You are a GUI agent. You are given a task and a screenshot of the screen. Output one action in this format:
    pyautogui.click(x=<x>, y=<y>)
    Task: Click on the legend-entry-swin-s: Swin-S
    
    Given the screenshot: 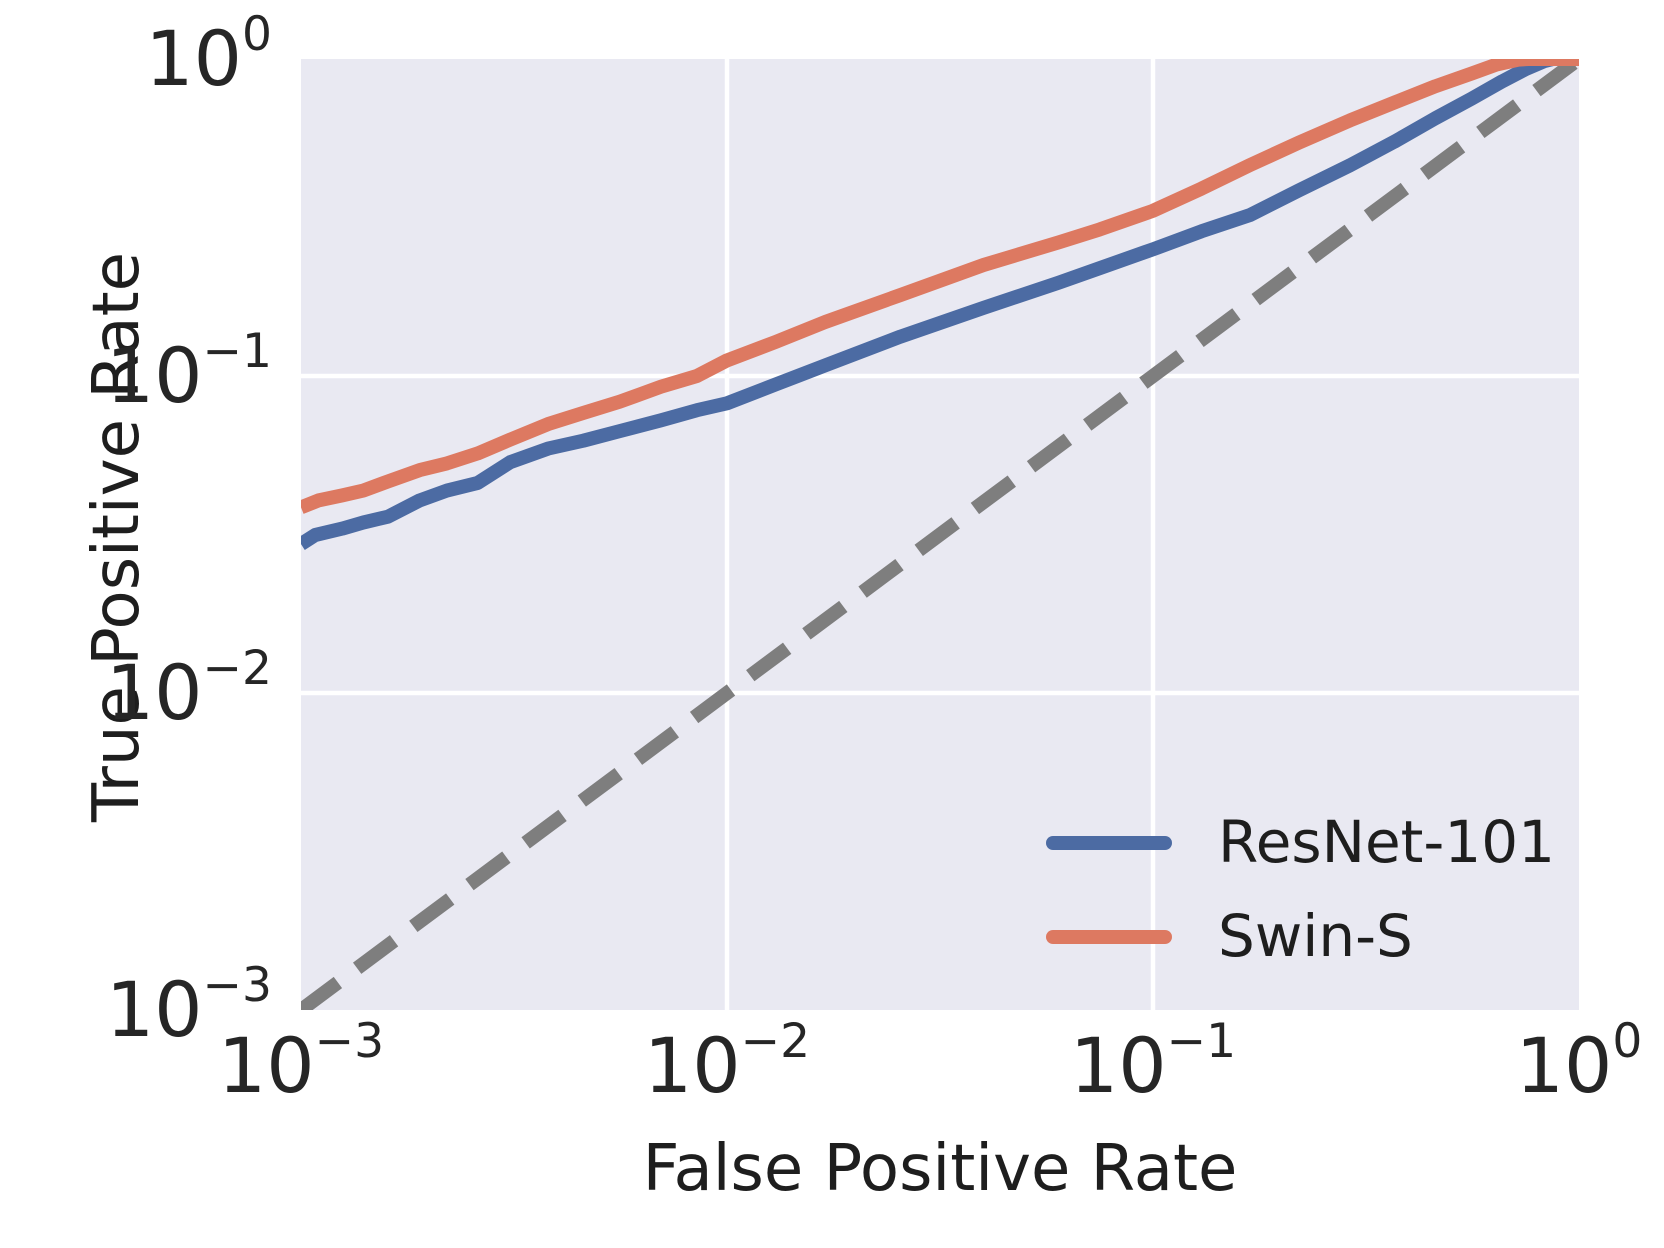 What is the action you would take?
    pyautogui.click(x=1300, y=935)
    